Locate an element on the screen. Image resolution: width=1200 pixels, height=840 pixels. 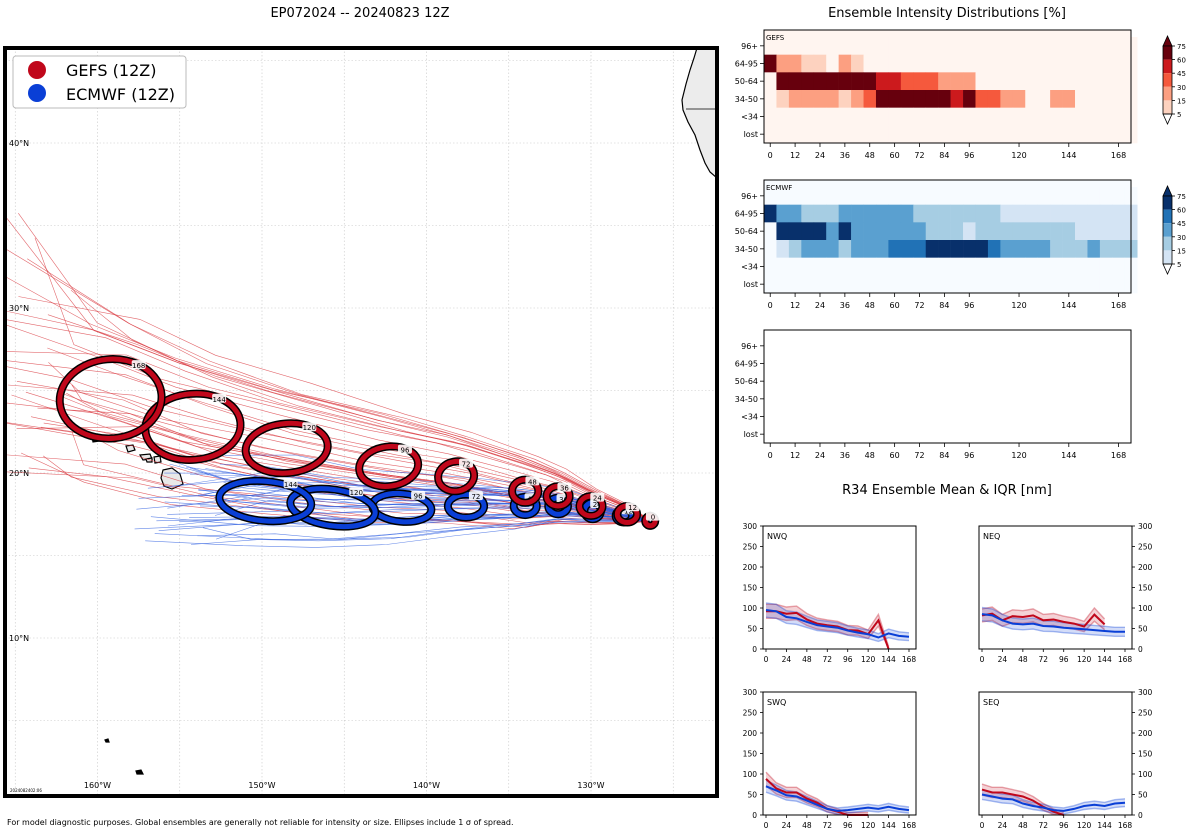
gefs-ellipse-band is located at coordinates (111, 398).